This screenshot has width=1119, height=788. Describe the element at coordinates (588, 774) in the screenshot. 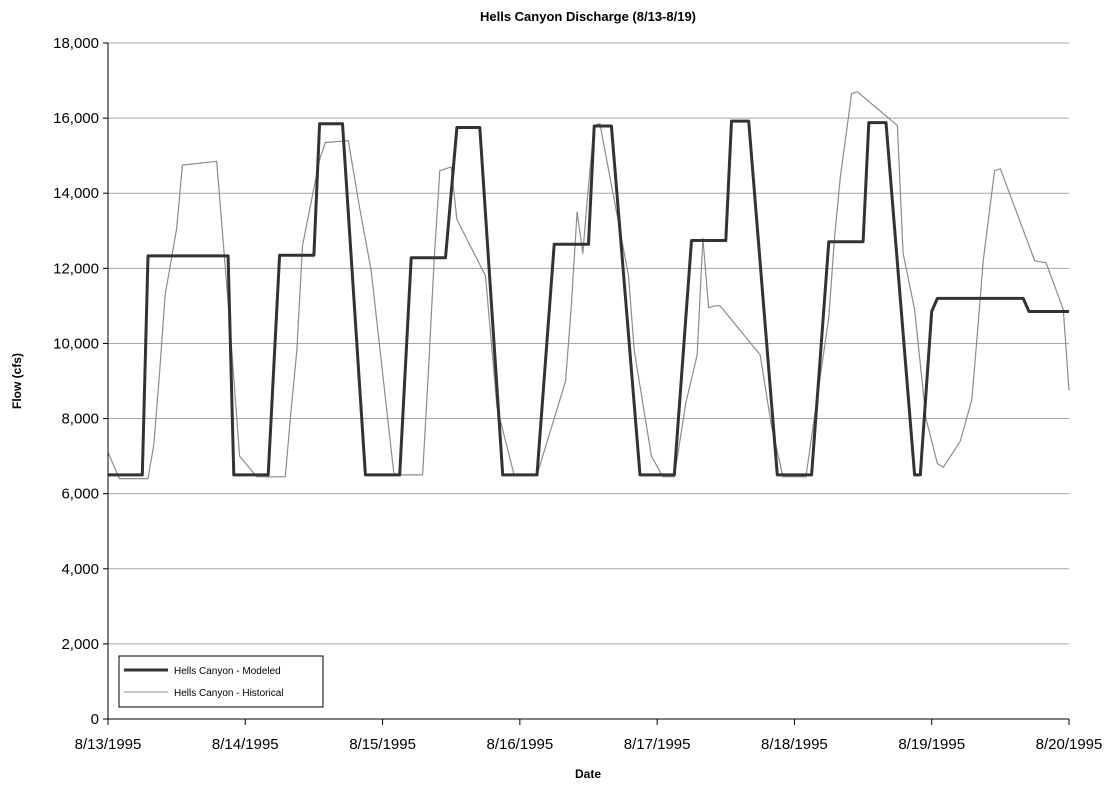

I see `x-axis-title: Date` at that location.